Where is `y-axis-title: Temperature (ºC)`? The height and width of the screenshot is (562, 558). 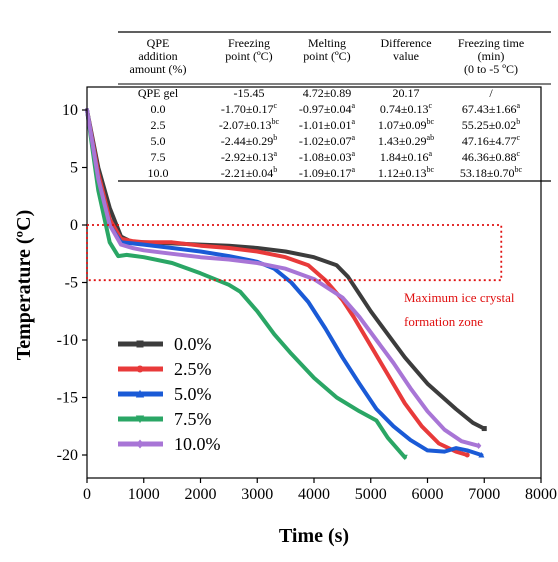
y-axis-title: Temperature (ºC) is located at coordinates (24, 285).